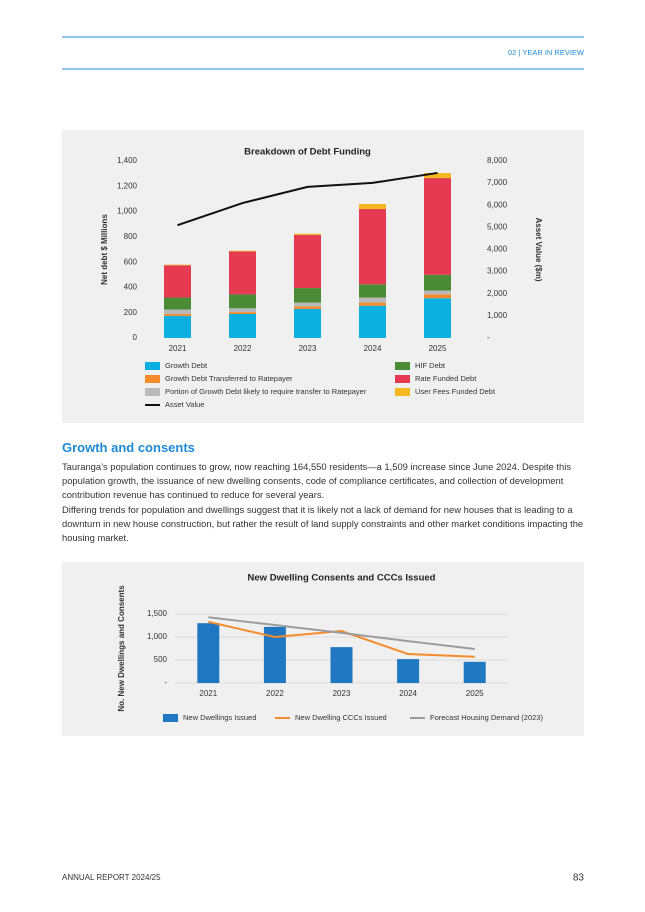 Image resolution: width=645 pixels, height=912 pixels. I want to click on legend-label: Rate Funded Debt, so click(446, 378).